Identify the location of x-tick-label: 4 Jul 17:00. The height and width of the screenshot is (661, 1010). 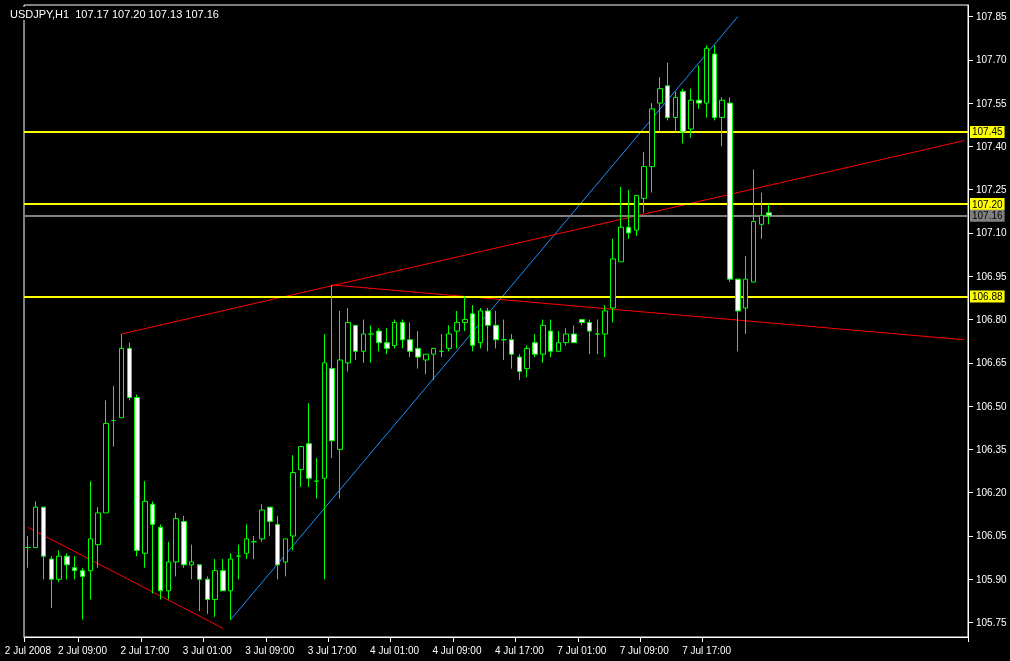
(519, 650).